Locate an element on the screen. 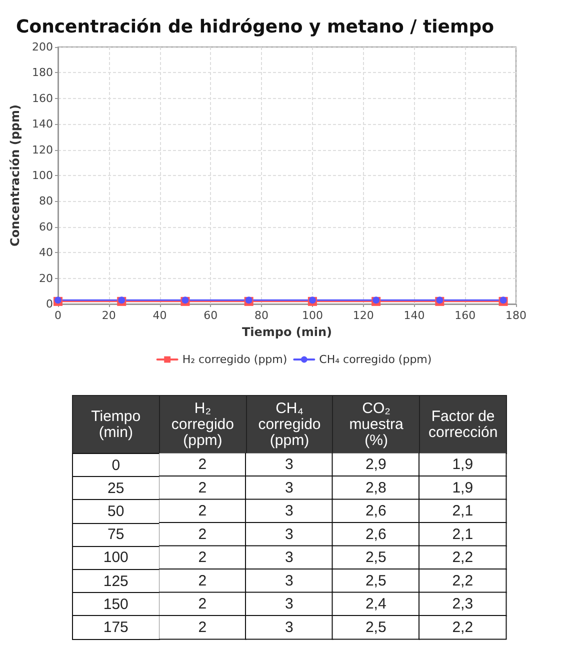  y-tick-label: 175 is located at coordinates (116, 627).